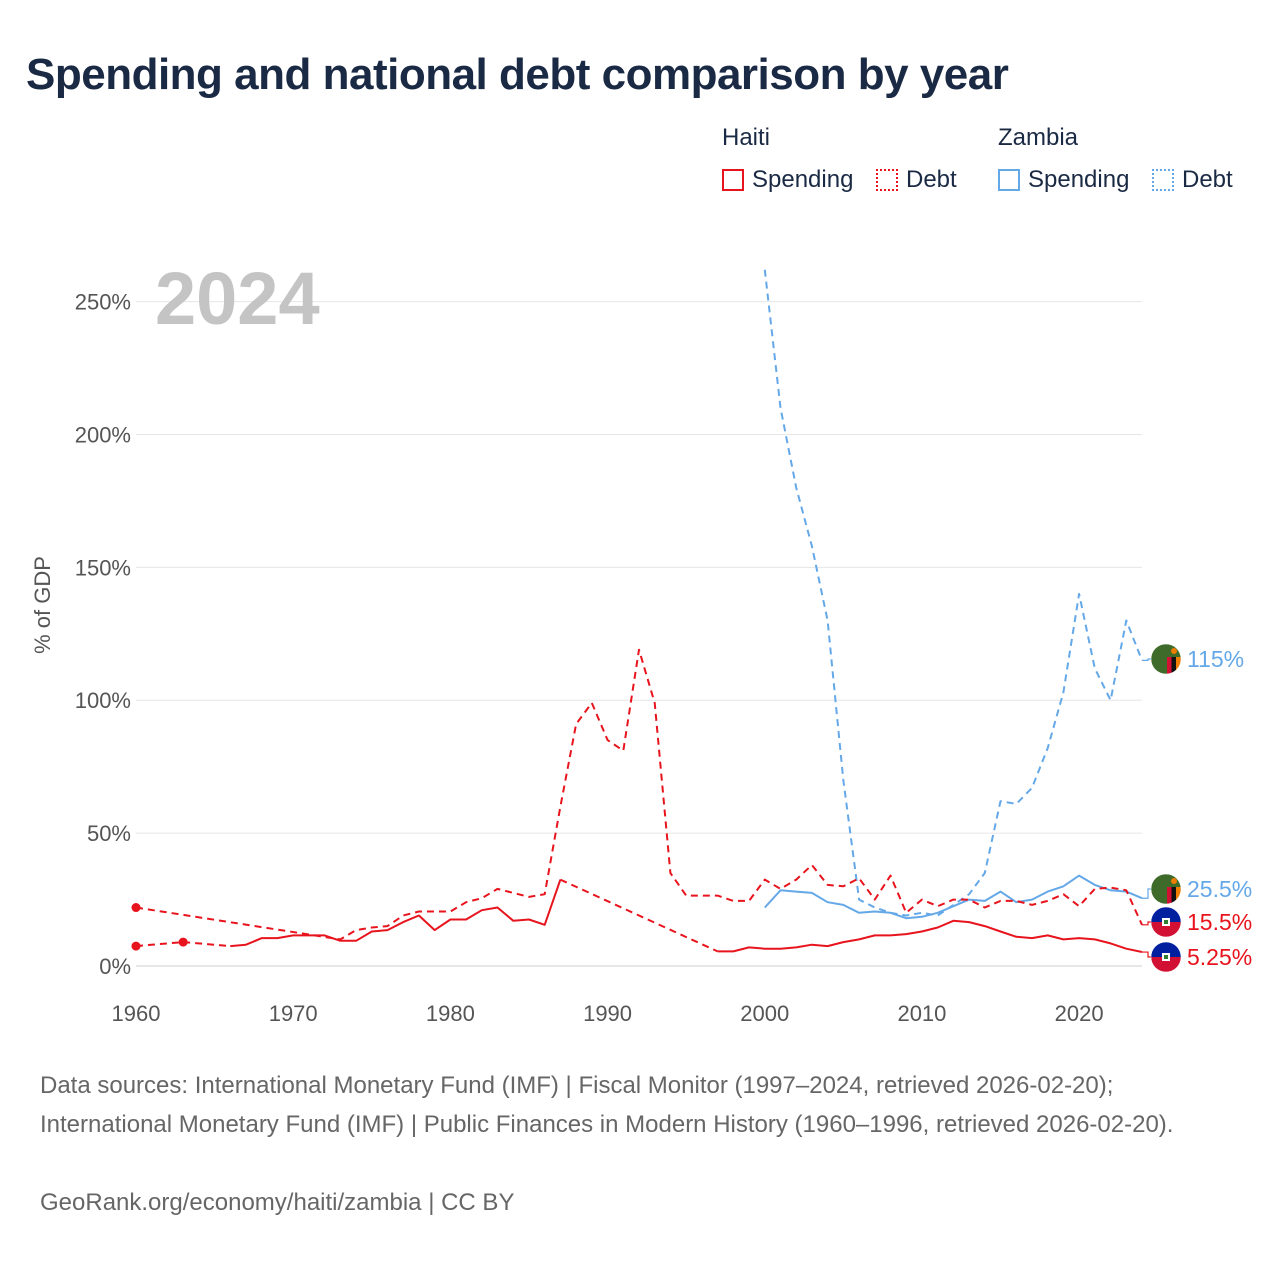 This screenshot has height=1280, width=1280. Describe the element at coordinates (746, 137) in the screenshot. I see `legend-group-haiti: Haiti` at that location.